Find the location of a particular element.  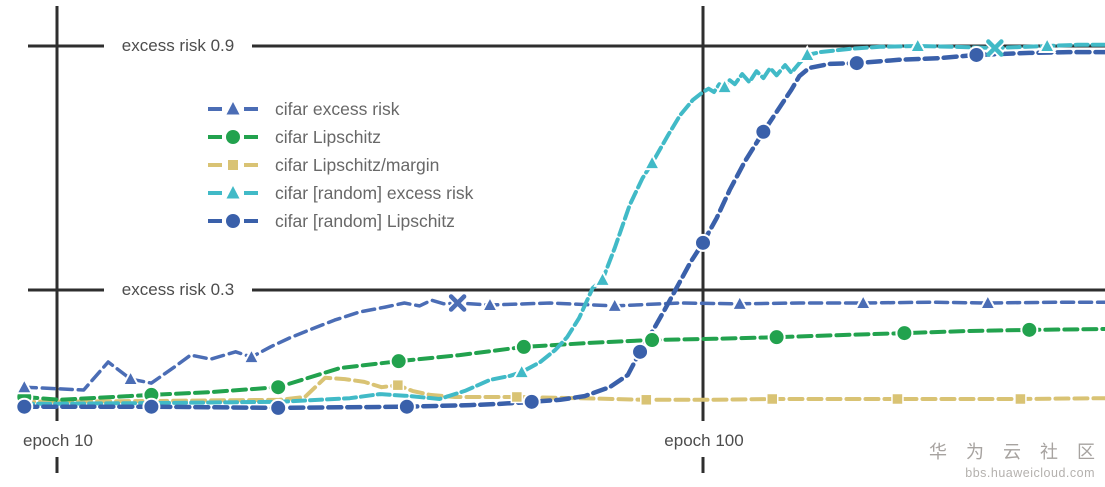

legend-item-label: cifar excess risk is located at coordinates (337, 109).